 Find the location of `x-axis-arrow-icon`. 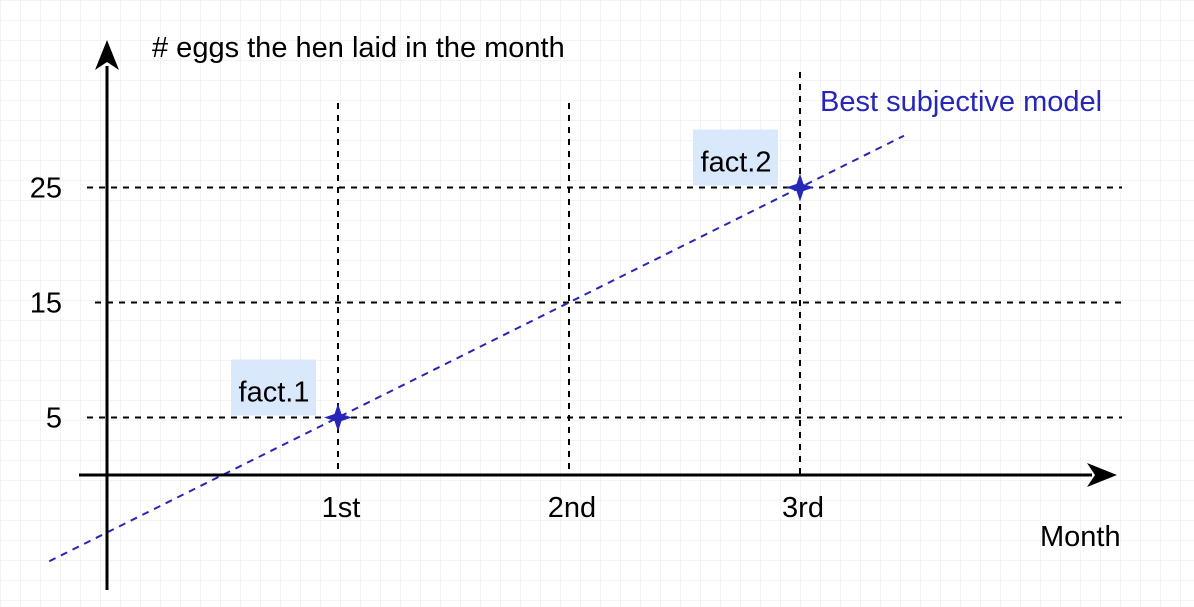

x-axis-arrow-icon is located at coordinates (1102, 475).